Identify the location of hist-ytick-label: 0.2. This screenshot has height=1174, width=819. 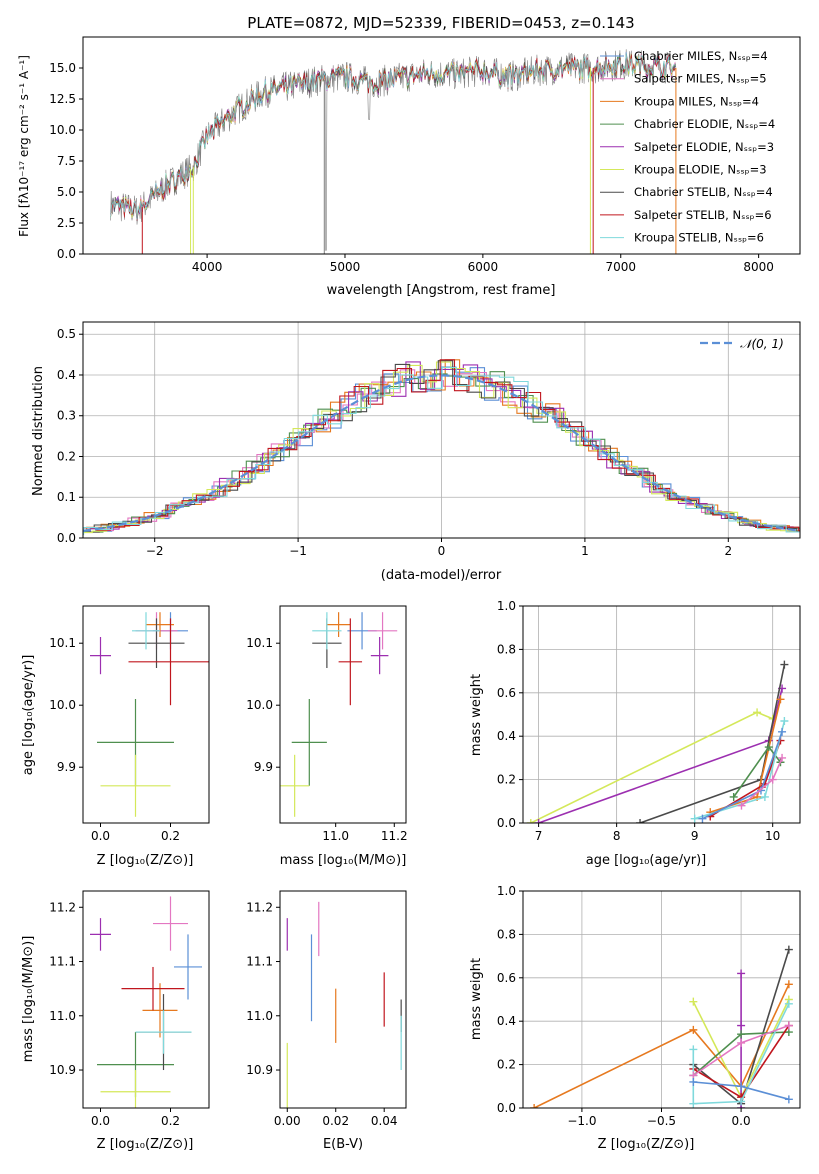
(66, 456).